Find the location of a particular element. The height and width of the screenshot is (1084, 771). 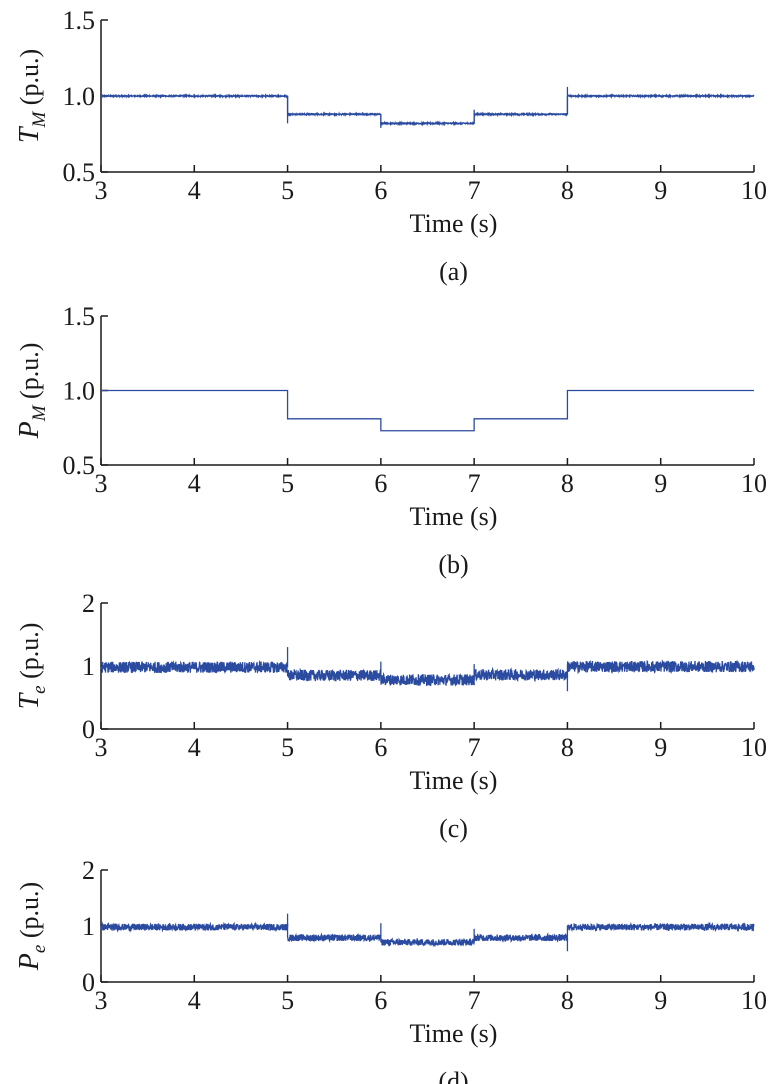

y-axis-title: TM (p.u.) is located at coordinates (32, 96).